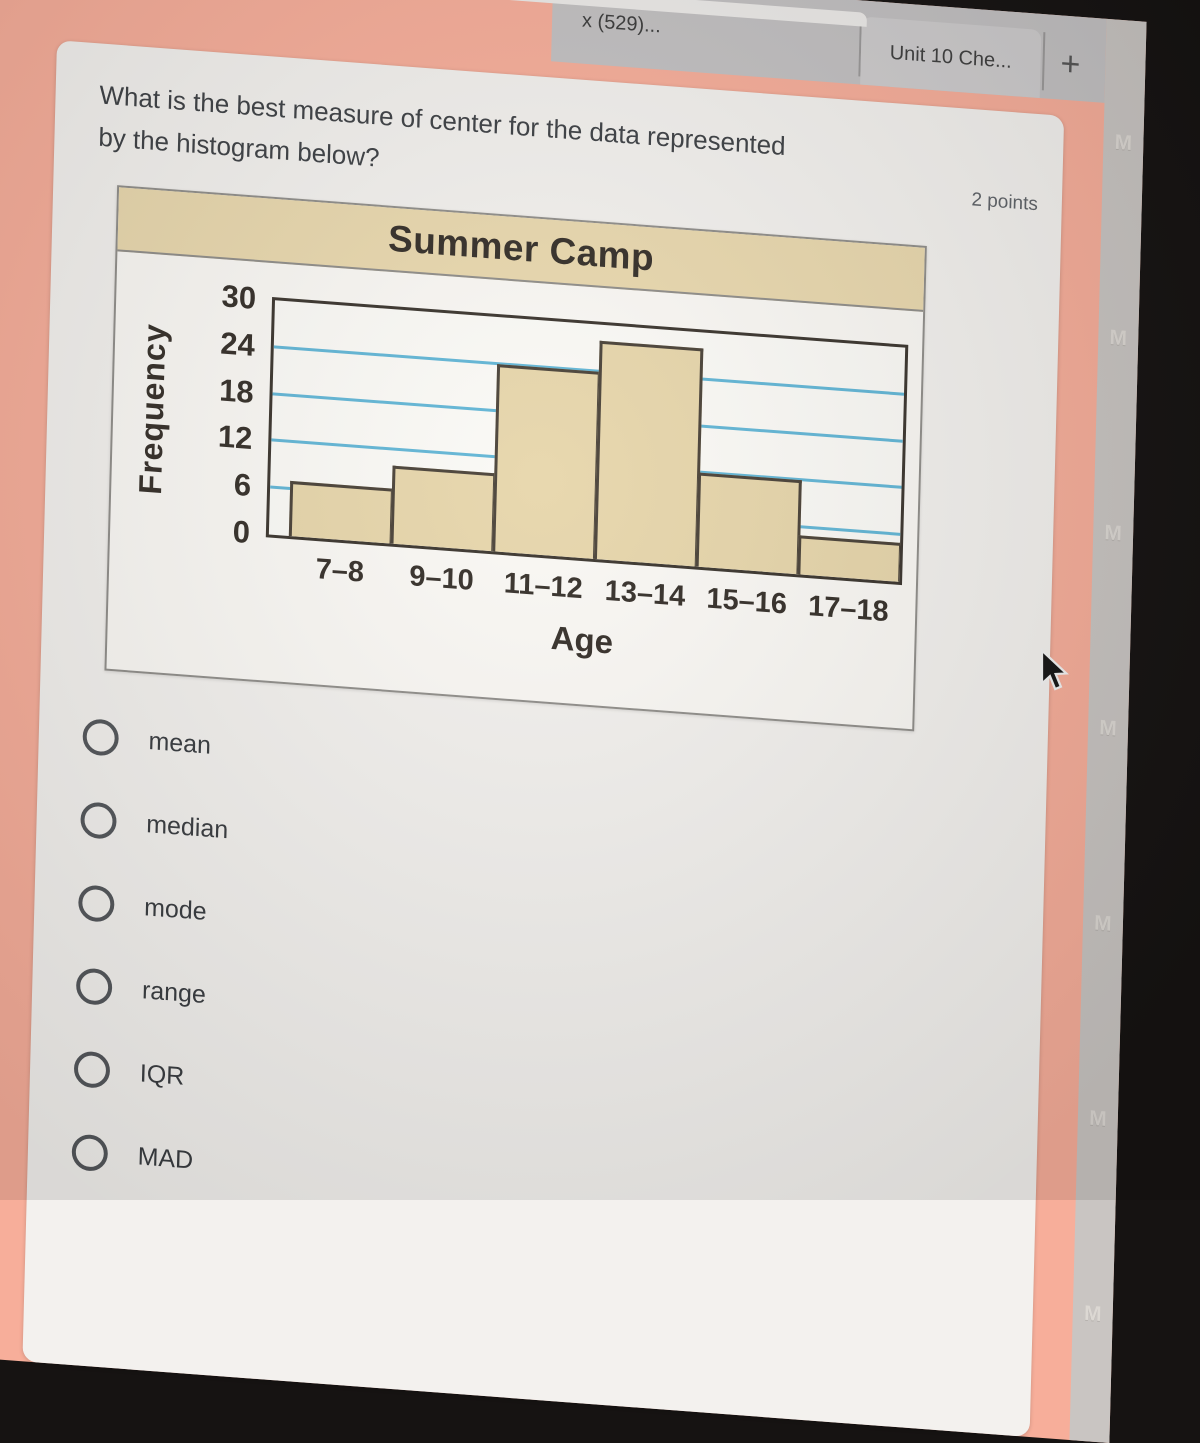 This screenshot has height=1443, width=1200. Describe the element at coordinates (443, 508) in the screenshot. I see `bar-9–10` at that location.